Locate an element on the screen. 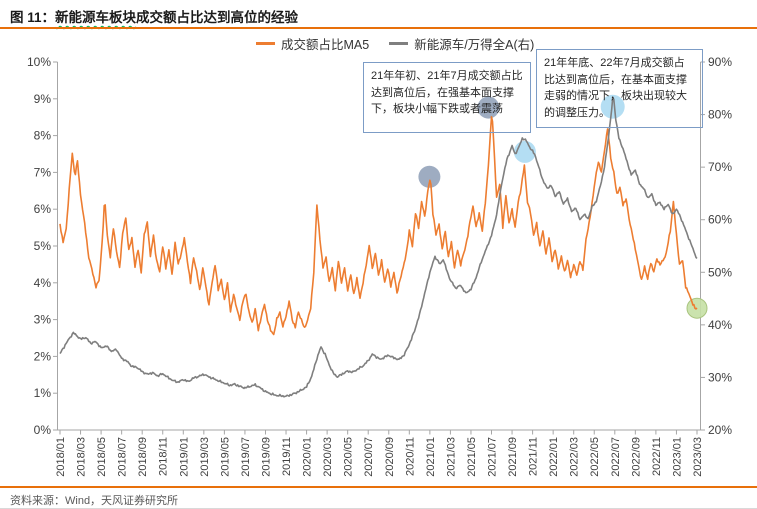 The height and width of the screenshot is (509, 757). right-axis-tick: 30% is located at coordinates (720, 377).